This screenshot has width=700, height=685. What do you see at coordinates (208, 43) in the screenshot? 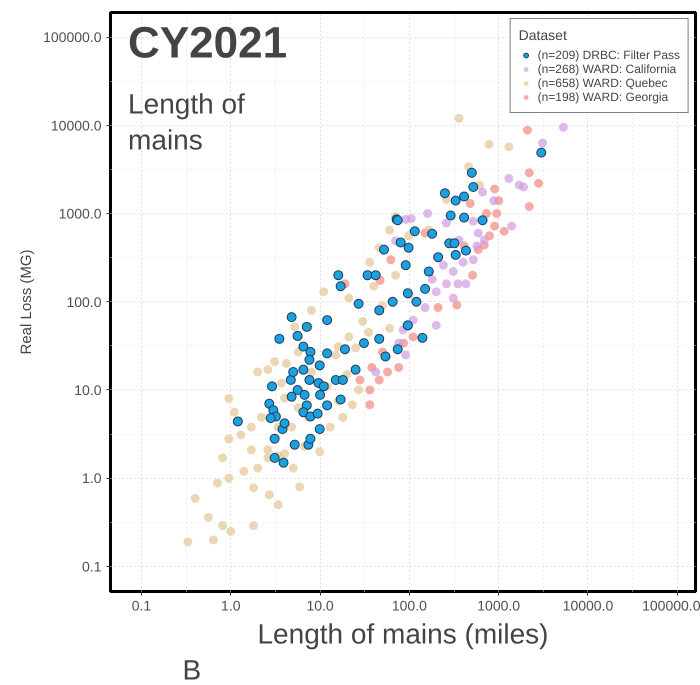
I see `chart-title: CY2021` at bounding box center [208, 43].